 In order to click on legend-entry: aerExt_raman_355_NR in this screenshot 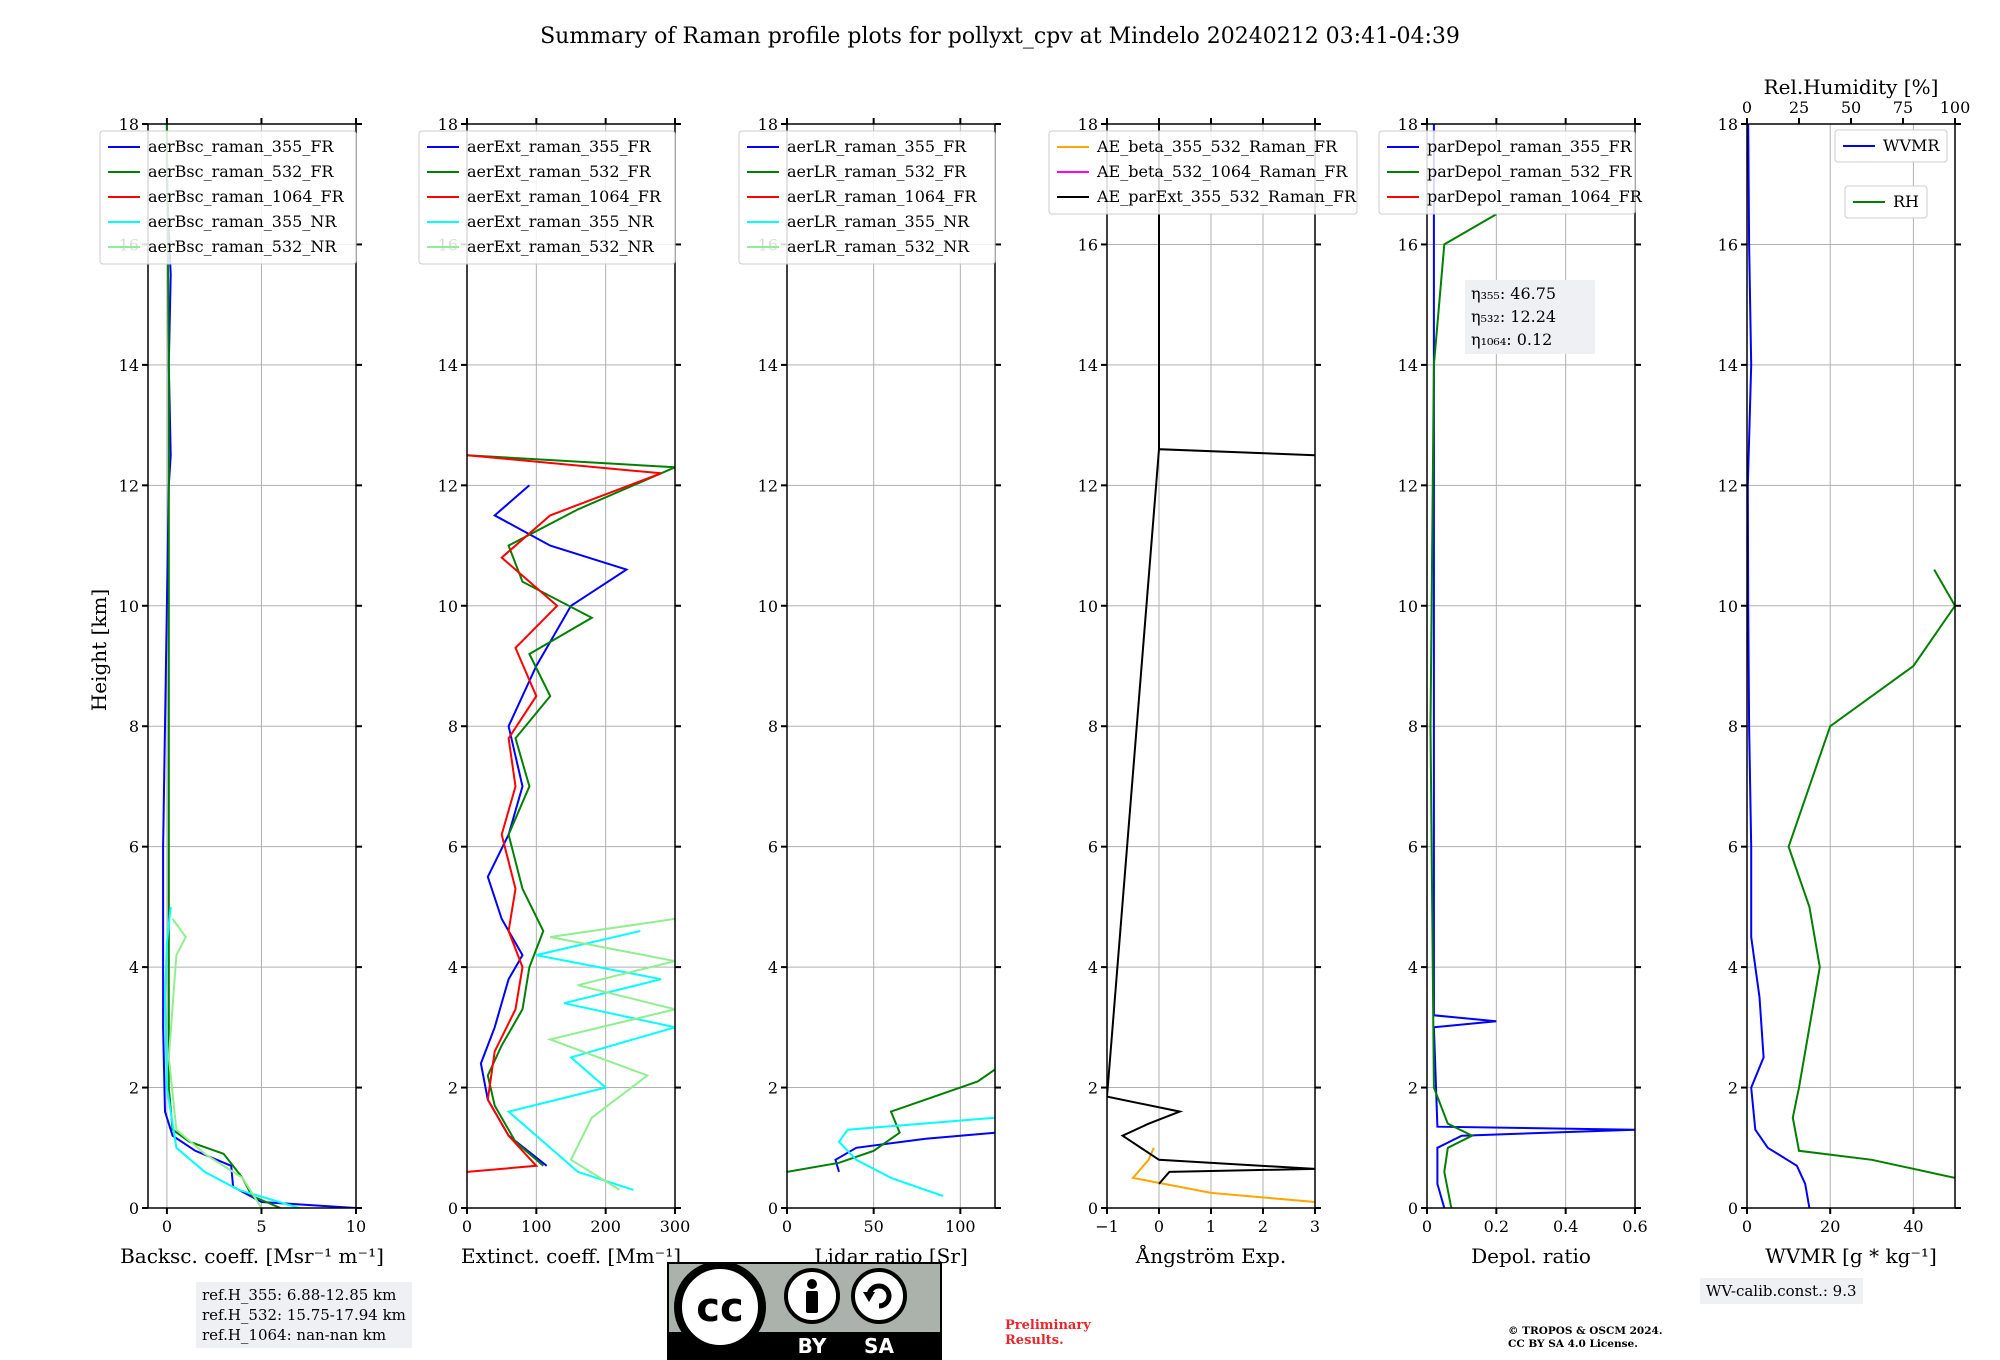, I will do `click(561, 221)`.